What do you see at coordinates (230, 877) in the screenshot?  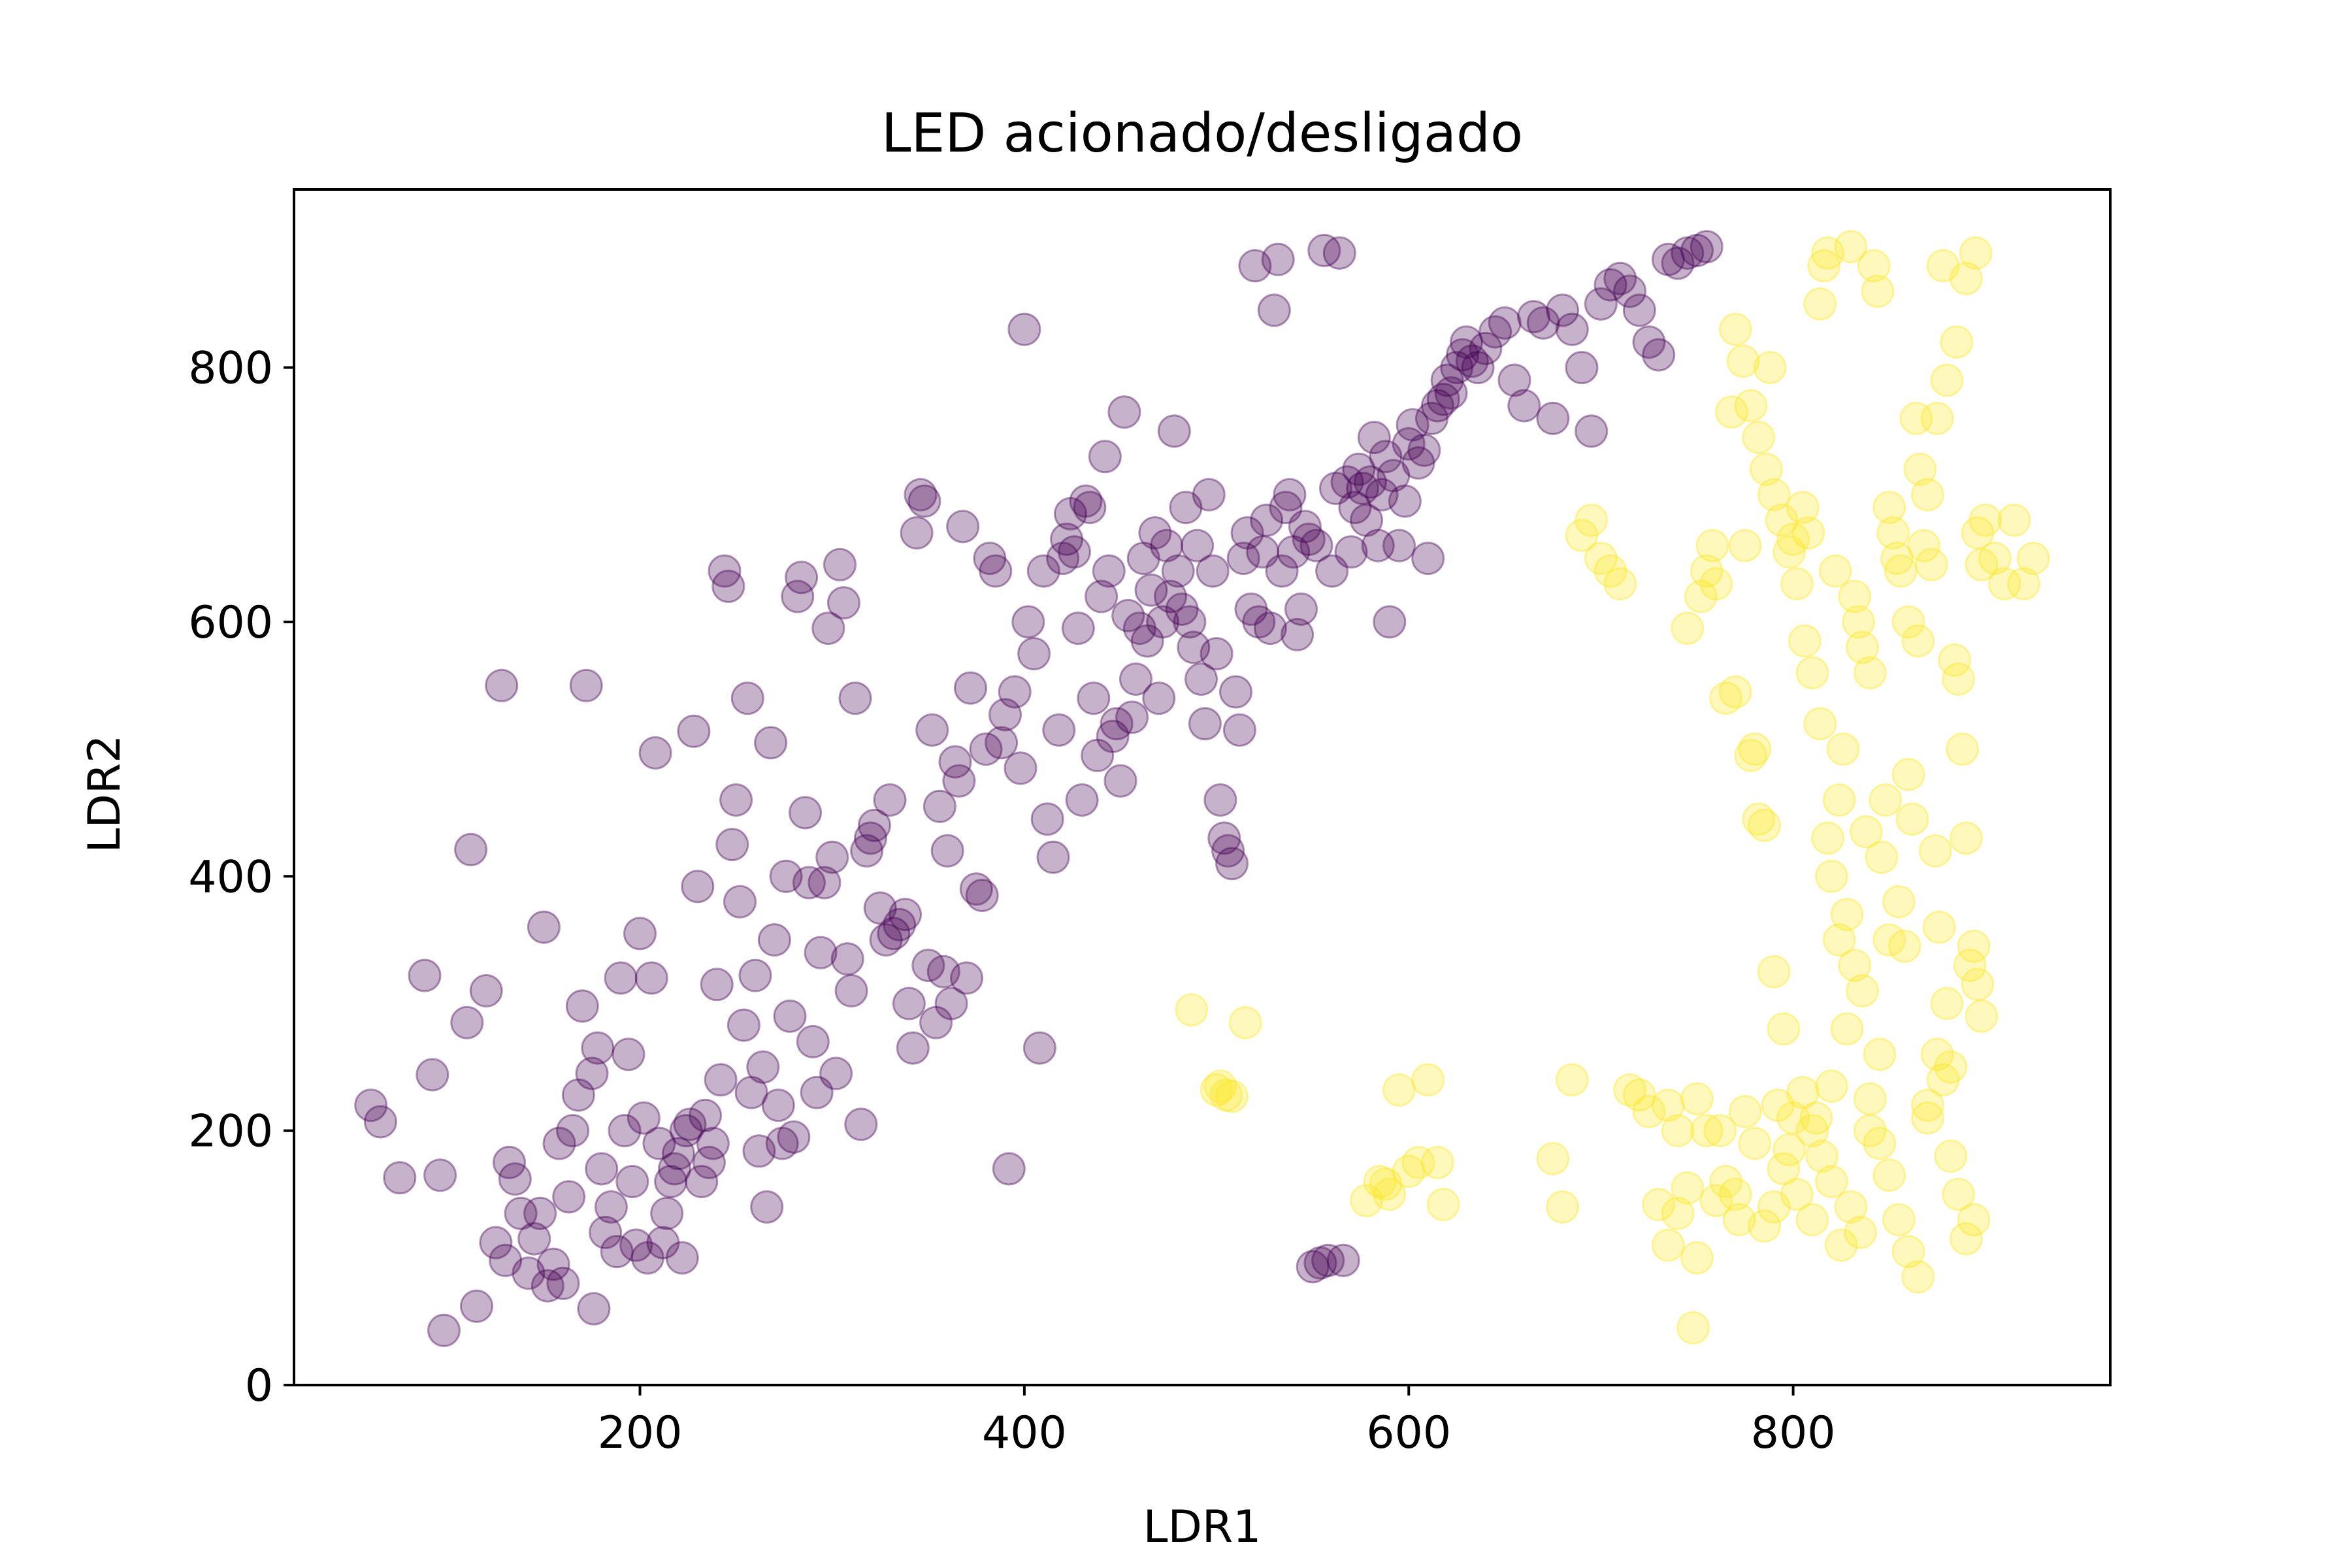 I see `y-tick-label: 400` at bounding box center [230, 877].